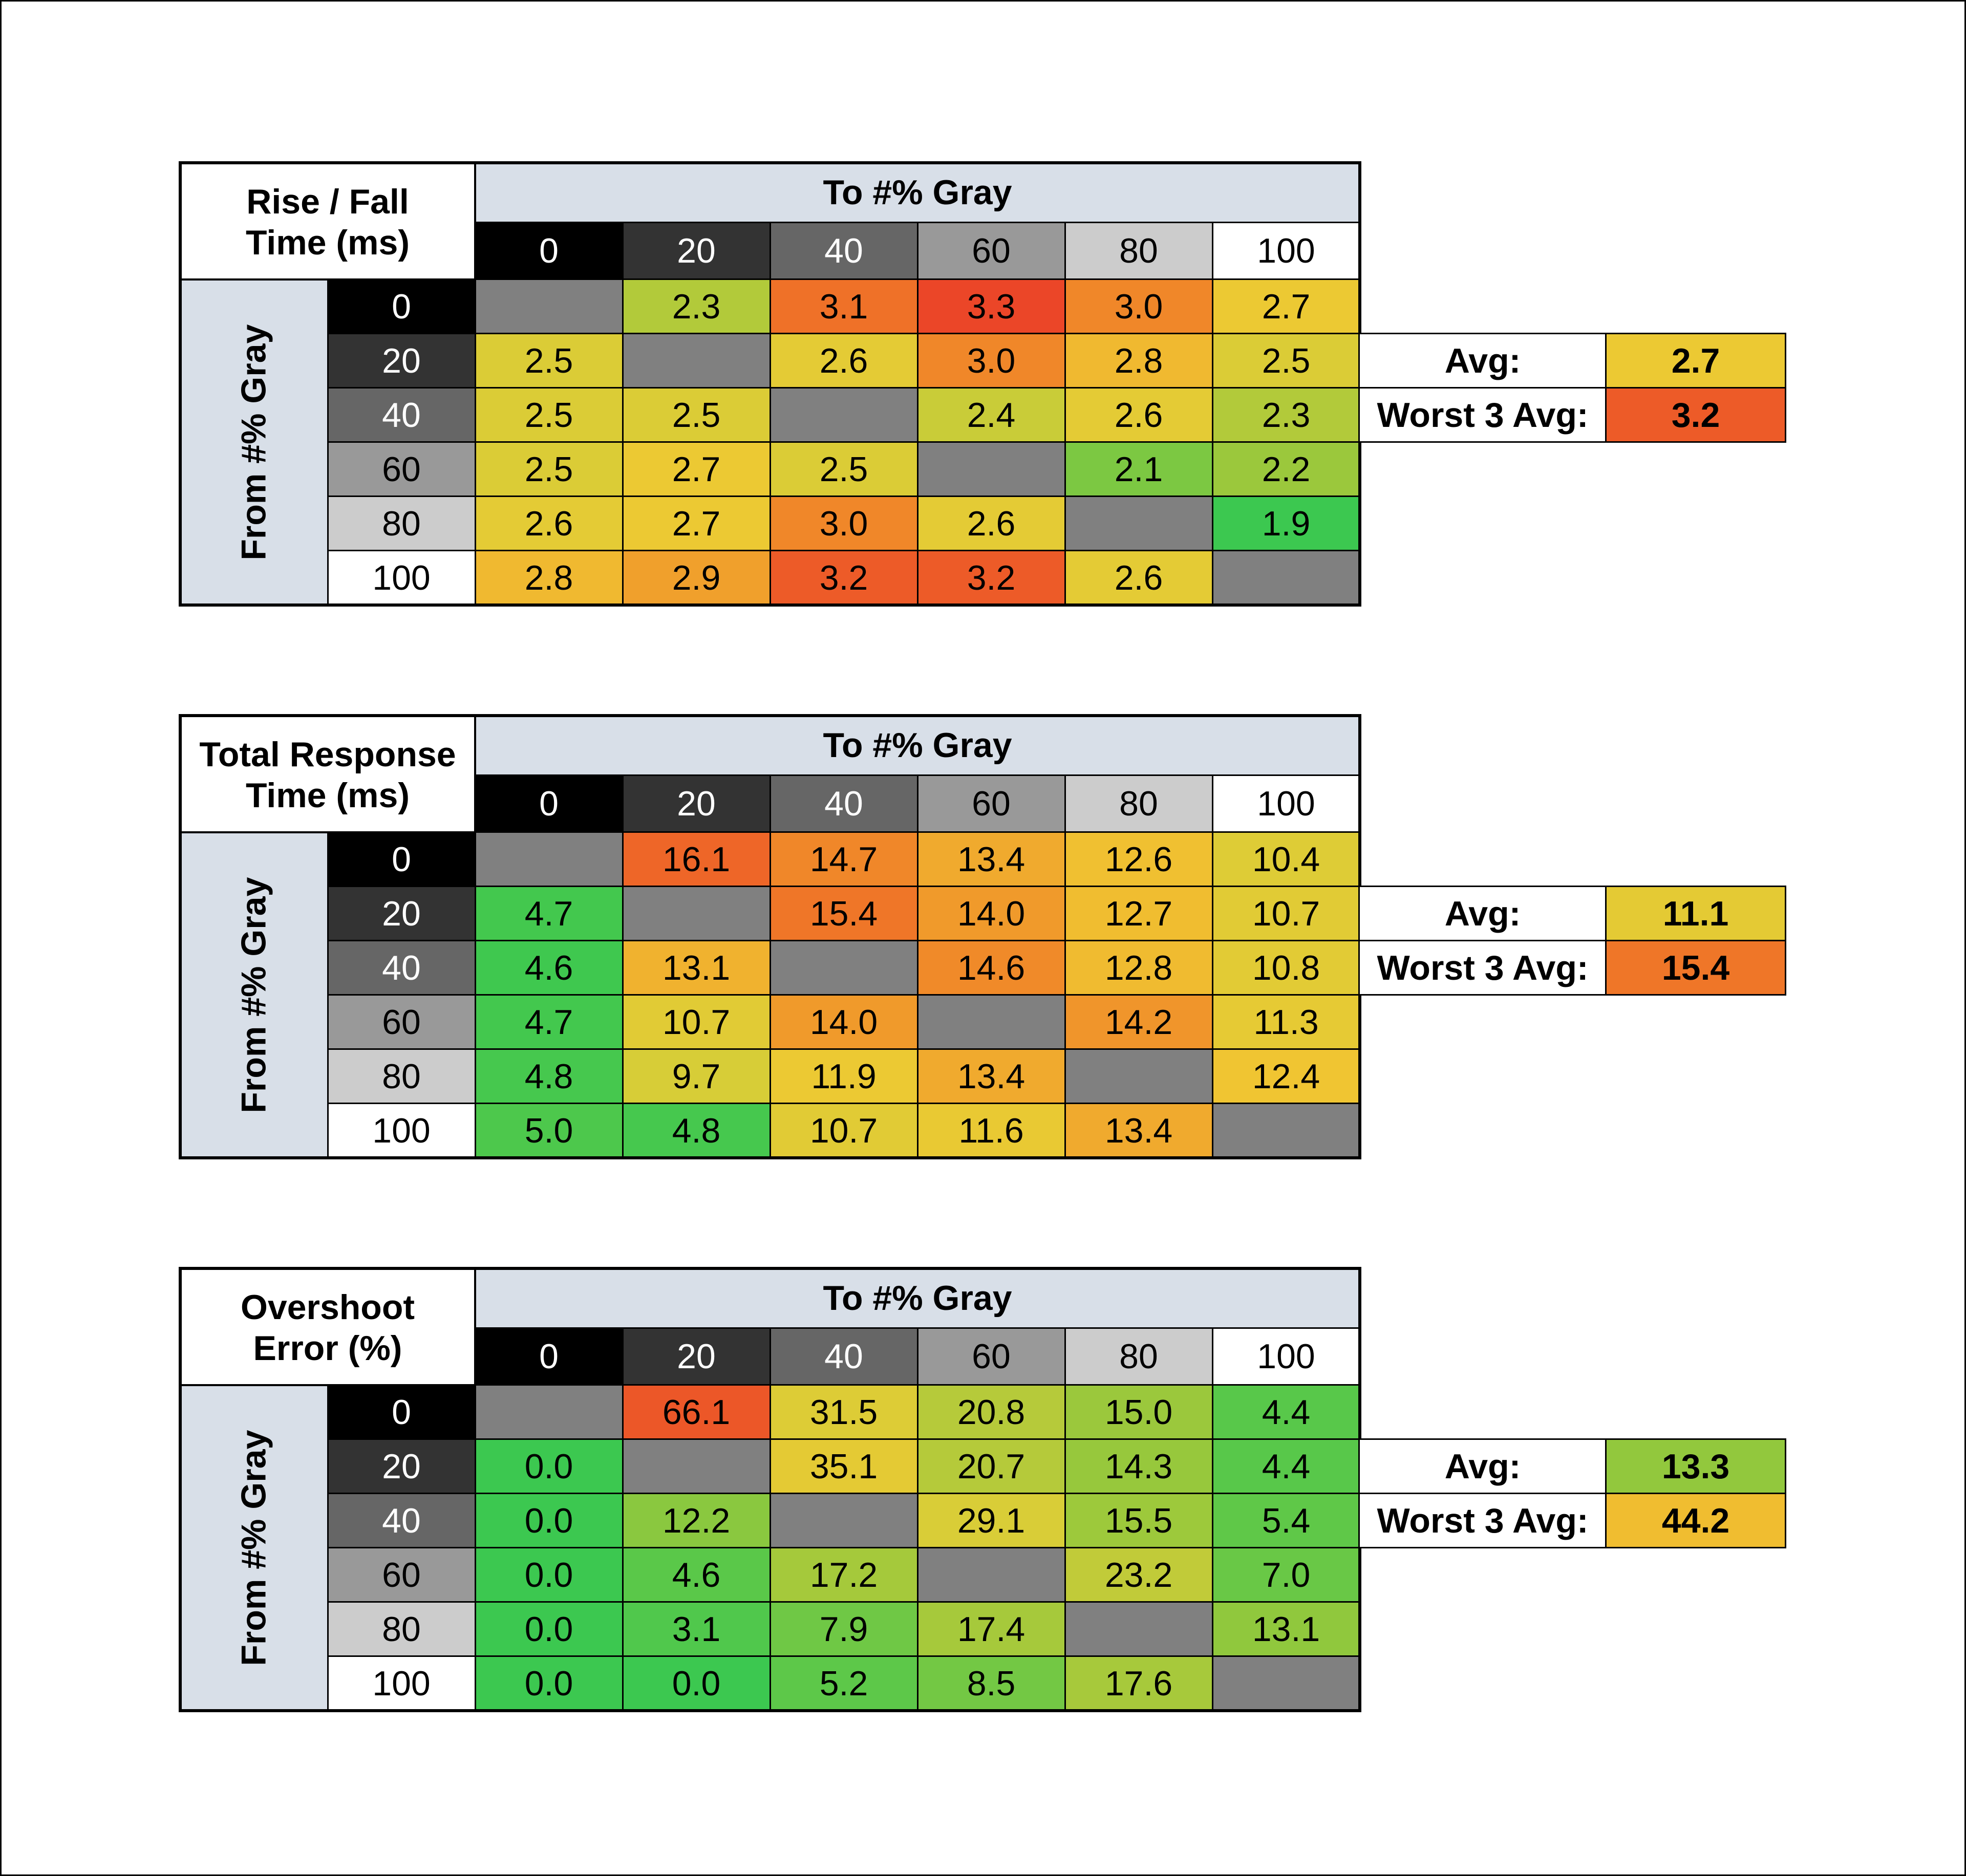  What do you see at coordinates (1138, 361) in the screenshot?
I see `heatmap-cell: 2.8` at bounding box center [1138, 361].